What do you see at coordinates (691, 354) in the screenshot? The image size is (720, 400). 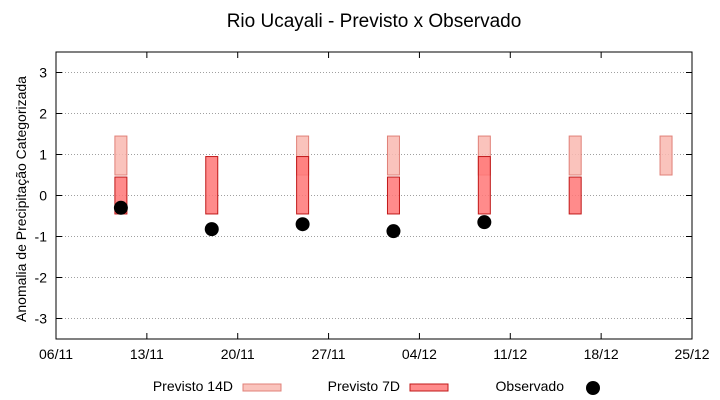 I see `x-tick-label: 25/12` at bounding box center [691, 354].